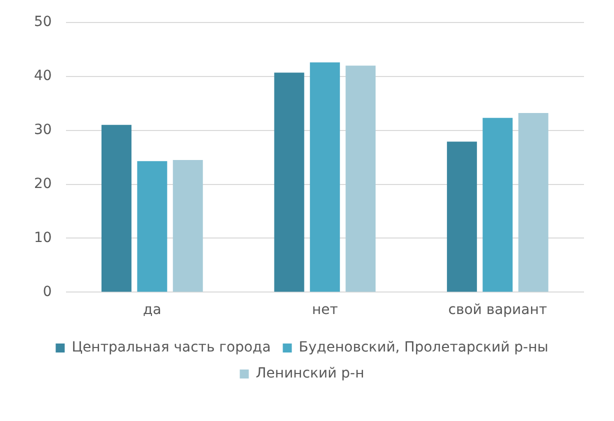 This screenshot has width=614, height=421. What do you see at coordinates (423, 348) in the screenshot?
I see `legend-label: Буденовский, Пролетарский р-ны` at bounding box center [423, 348].